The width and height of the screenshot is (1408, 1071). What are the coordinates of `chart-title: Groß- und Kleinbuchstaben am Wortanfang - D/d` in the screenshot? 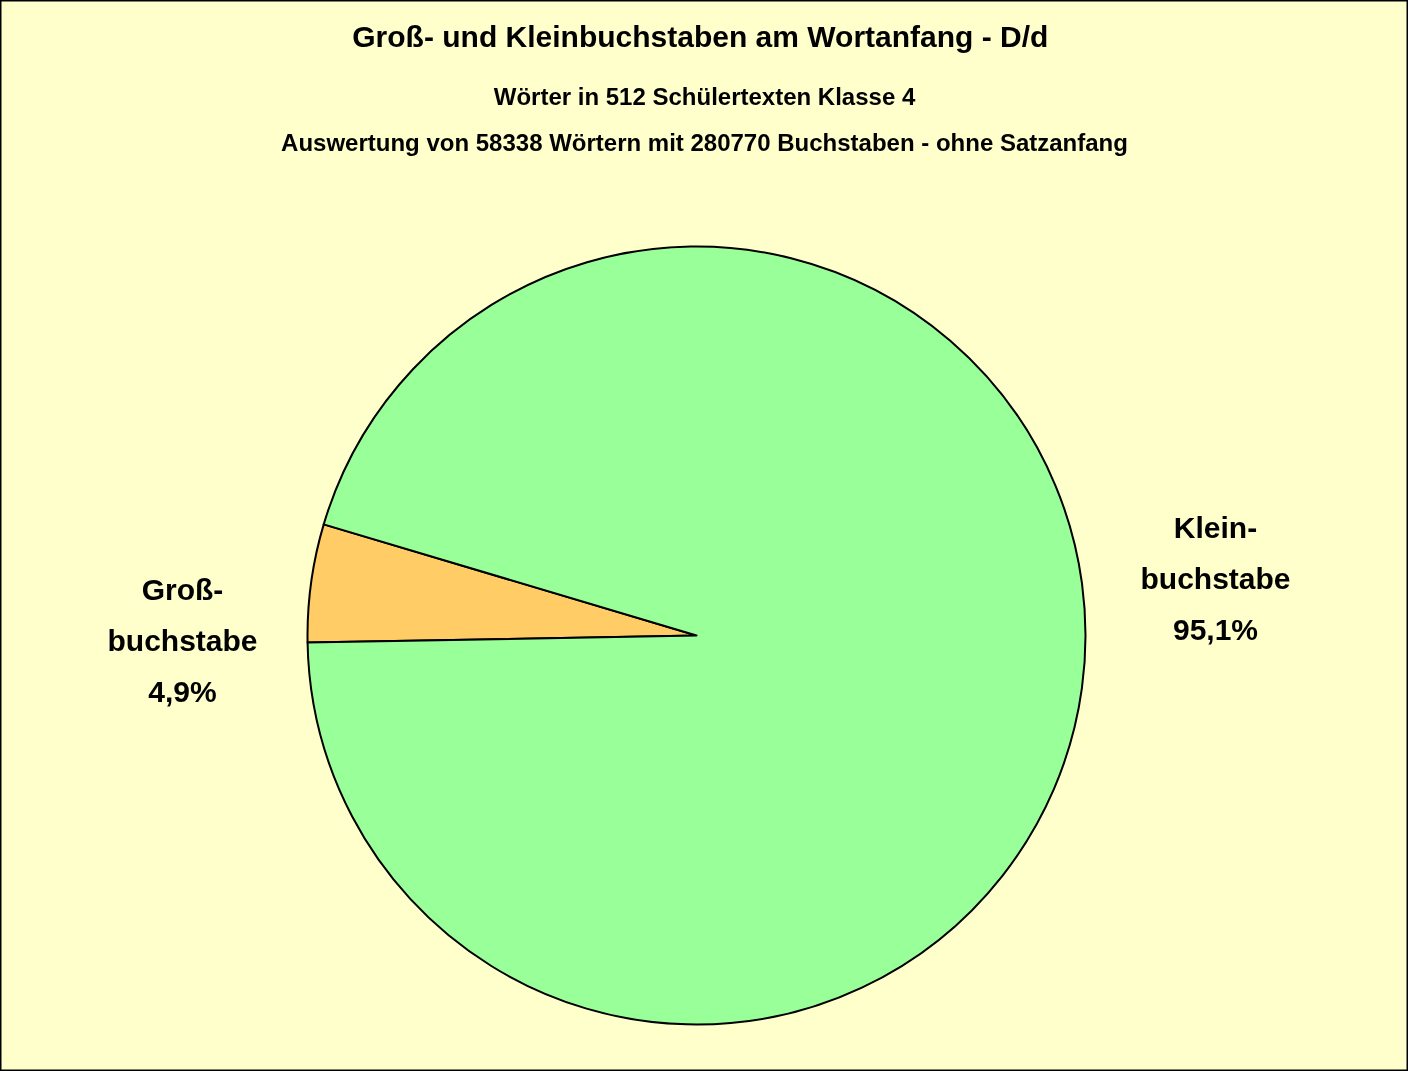 It's located at (700, 36).